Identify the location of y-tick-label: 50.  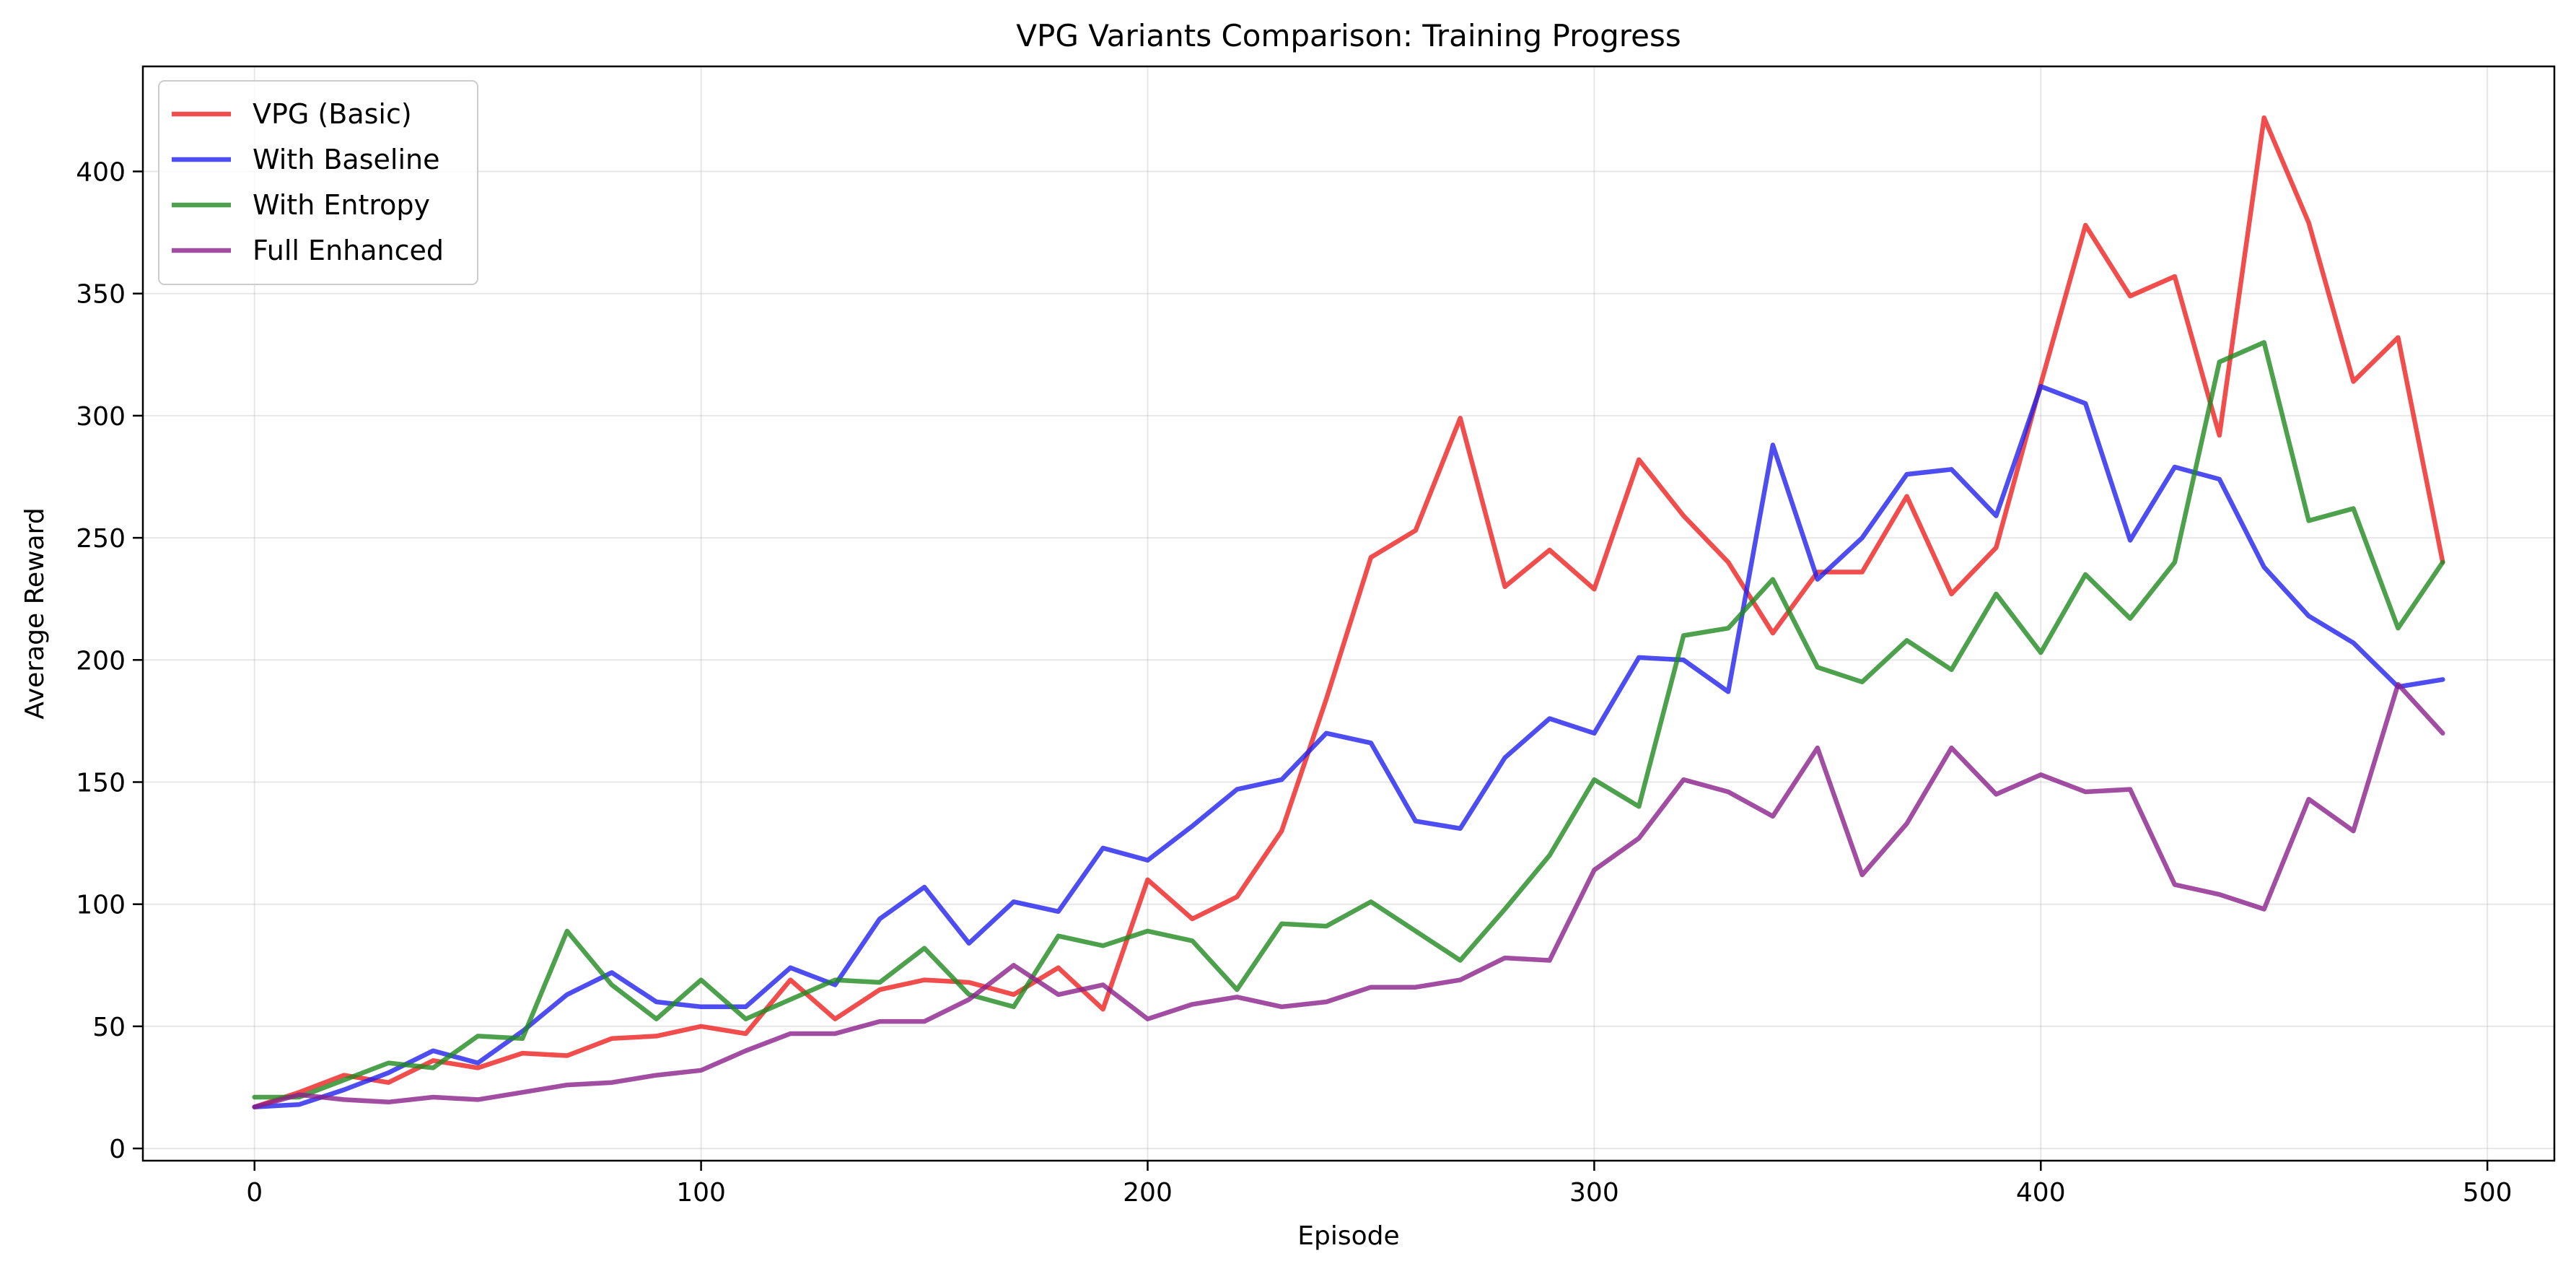
(109, 1027).